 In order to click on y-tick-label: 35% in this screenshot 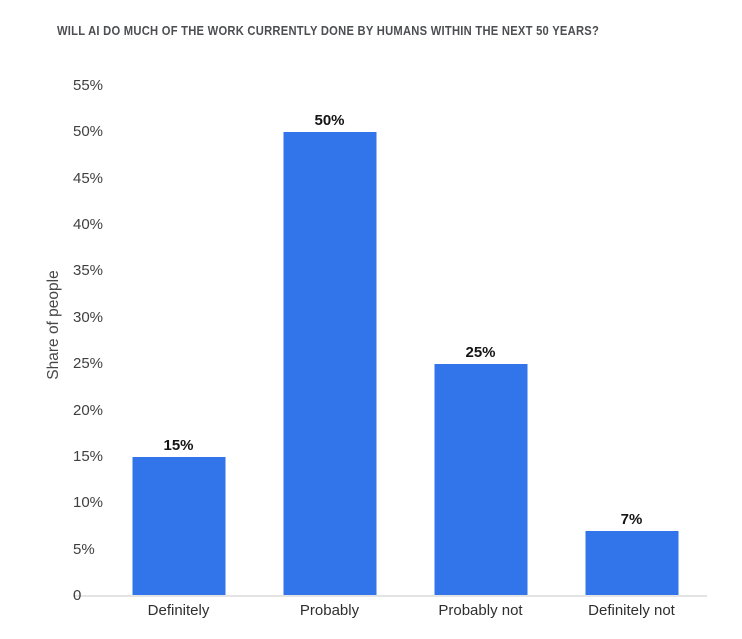, I will do `click(88, 271)`.